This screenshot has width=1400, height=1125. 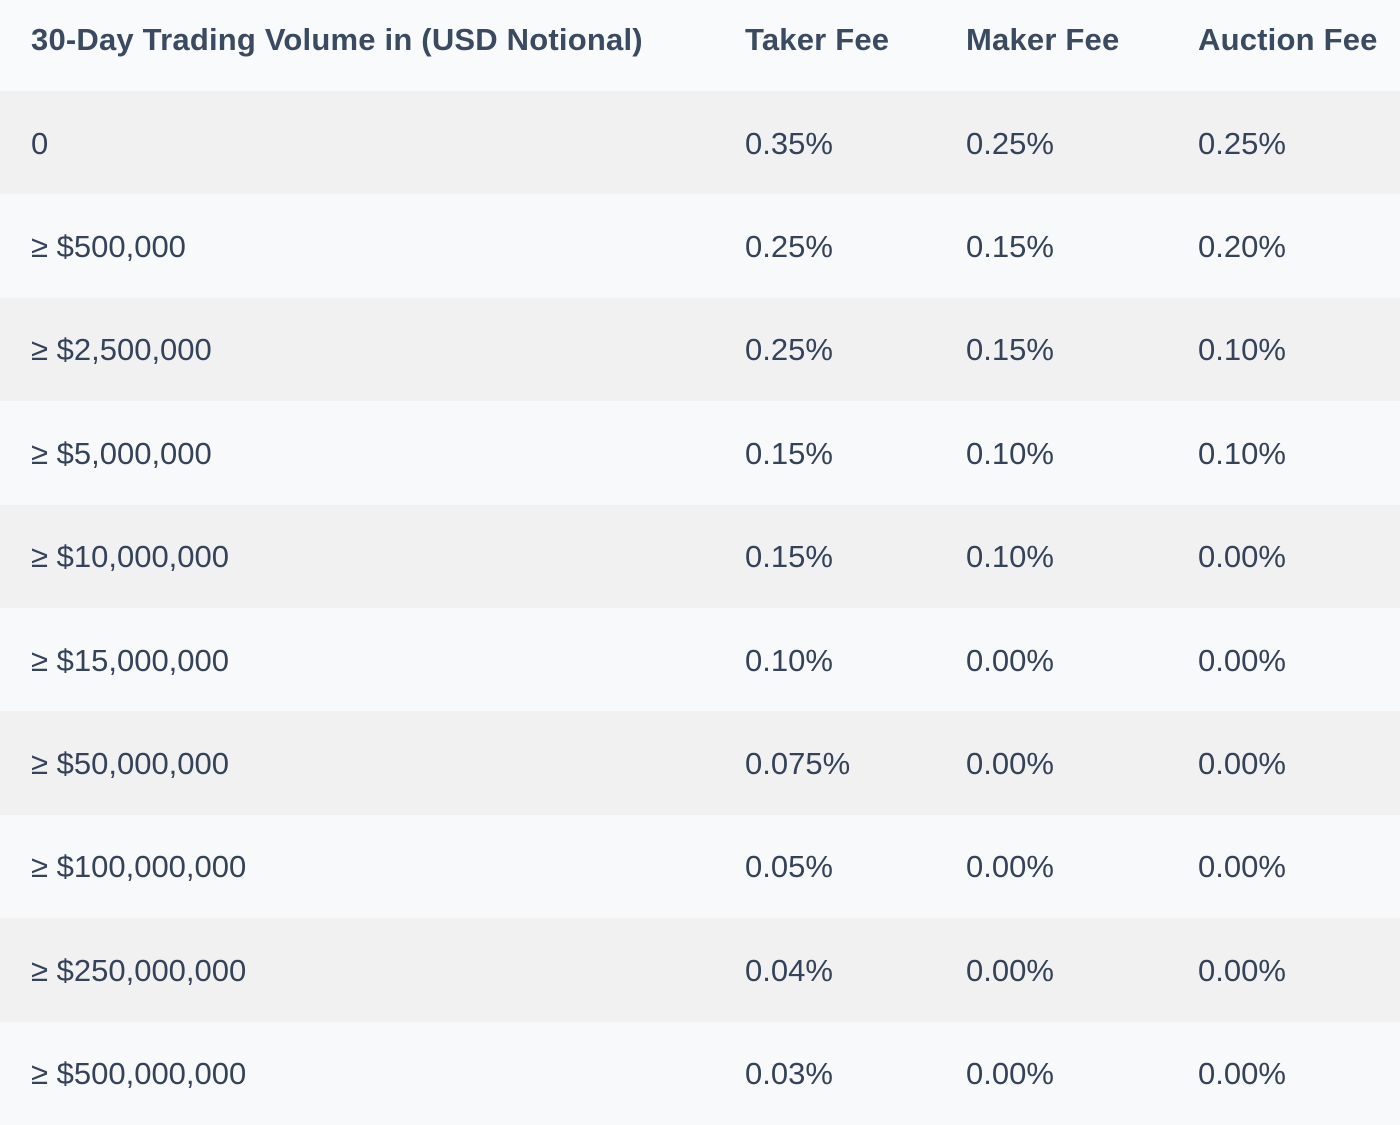 I want to click on volume-cell: ≥ $250,000,000, so click(x=139, y=970).